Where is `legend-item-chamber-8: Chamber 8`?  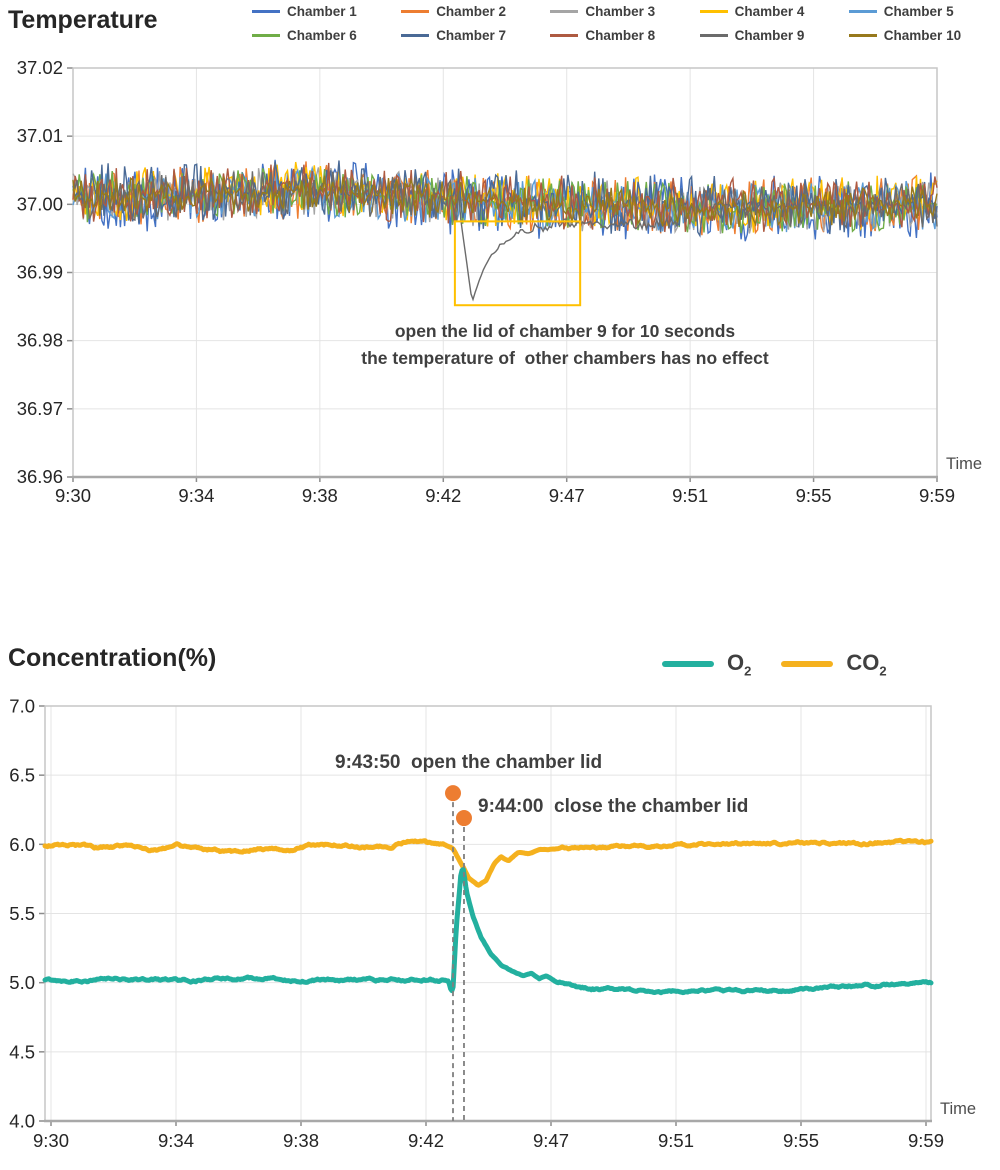 legend-item-chamber-8: Chamber 8 is located at coordinates (624, 35).